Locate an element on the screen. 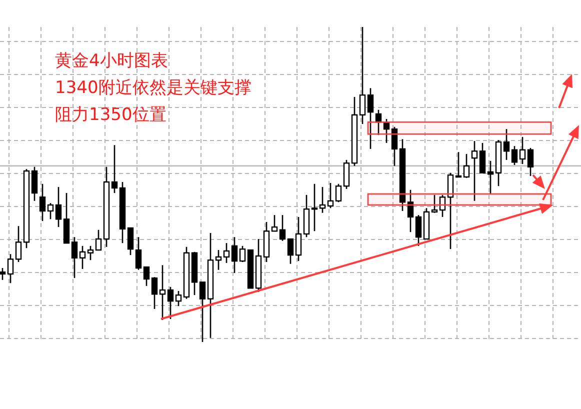 This screenshot has height=409, width=581. annotation: 黄金4小时图表 is located at coordinates (111, 61).